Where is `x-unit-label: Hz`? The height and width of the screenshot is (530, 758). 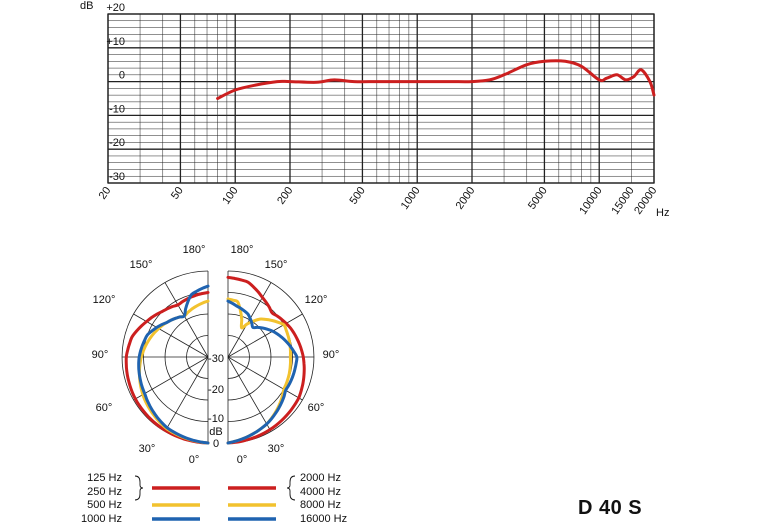 x-unit-label: Hz is located at coordinates (662, 213).